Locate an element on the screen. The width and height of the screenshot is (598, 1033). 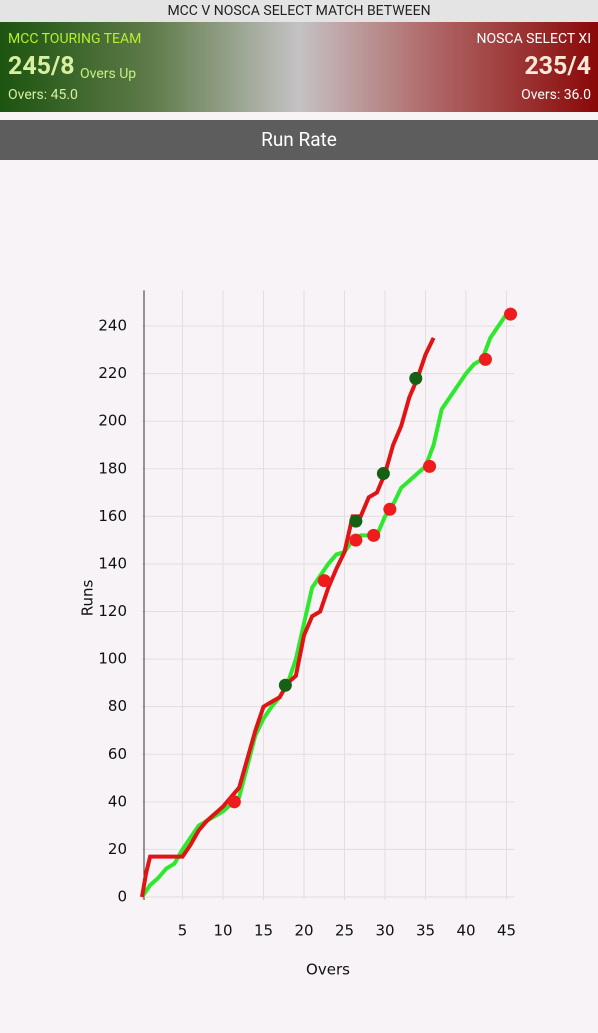
y-tick-label: 20 is located at coordinates (117, 849).